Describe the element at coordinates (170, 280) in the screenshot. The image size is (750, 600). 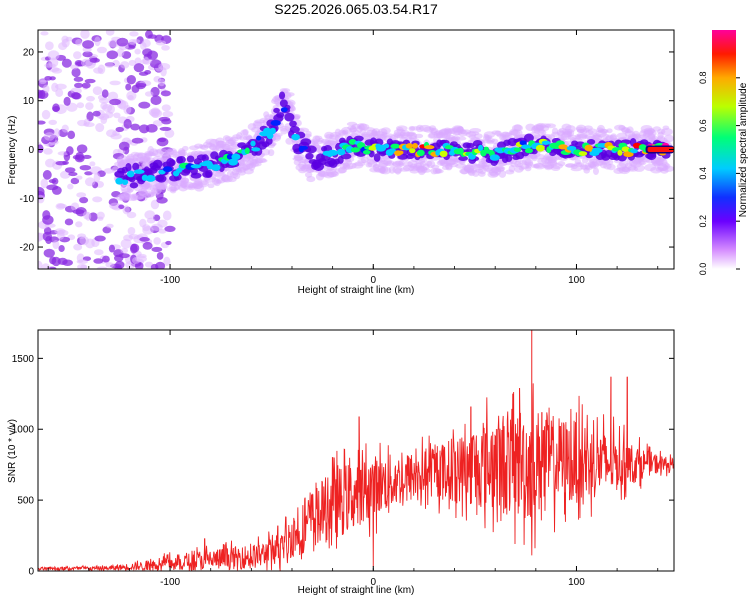
I see `x-tick-label: -100` at that location.